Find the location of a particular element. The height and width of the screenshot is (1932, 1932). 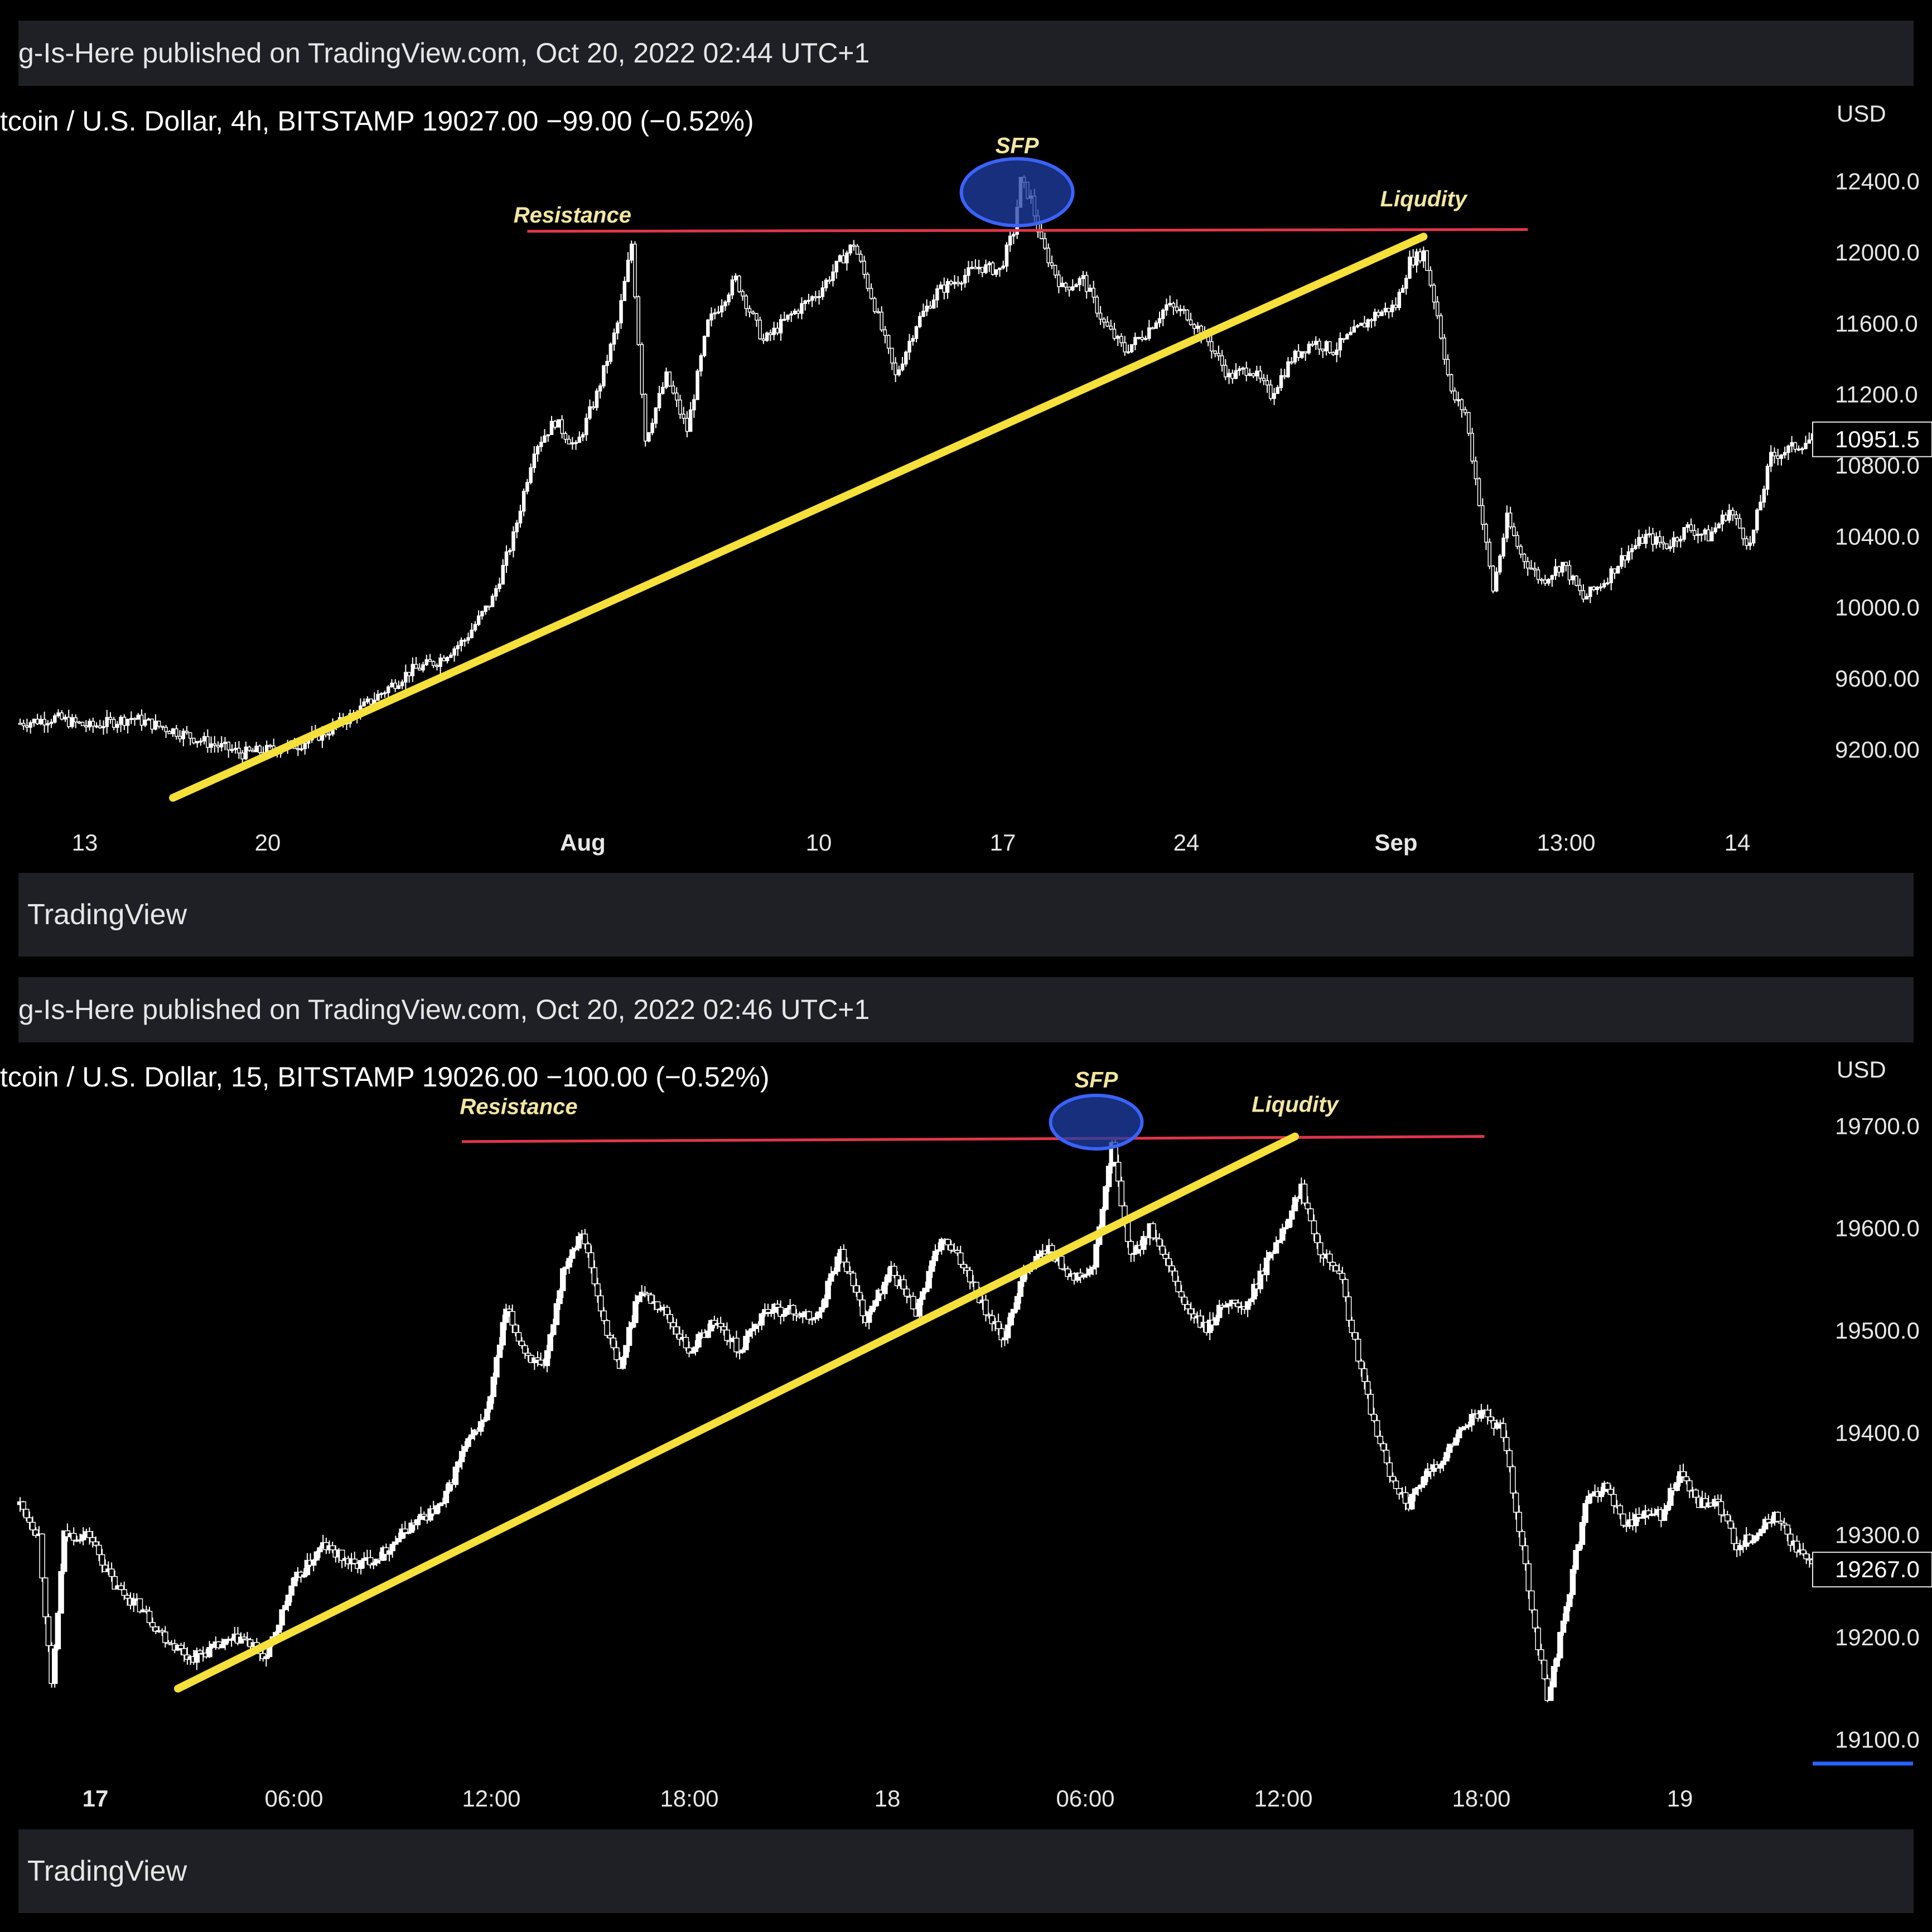

last-price-label: 19267.0 is located at coordinates (1877, 1569).